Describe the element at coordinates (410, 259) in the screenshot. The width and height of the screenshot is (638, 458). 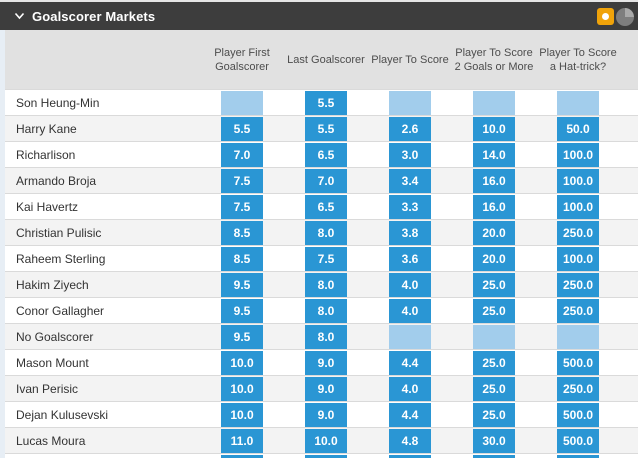
I see `odds-cell: 3.6` at that location.